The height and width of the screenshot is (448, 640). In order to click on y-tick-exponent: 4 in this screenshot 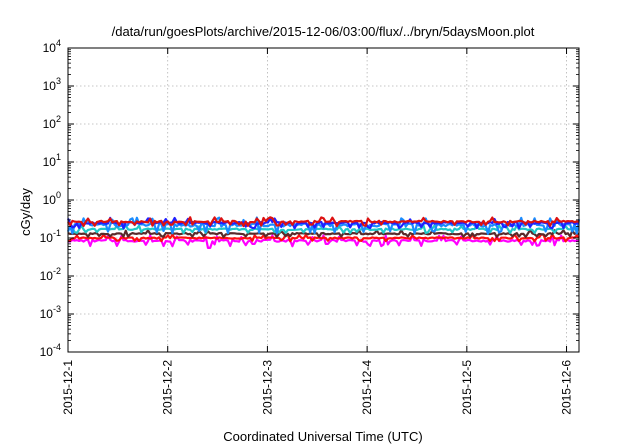, I will do `click(58, 43)`.